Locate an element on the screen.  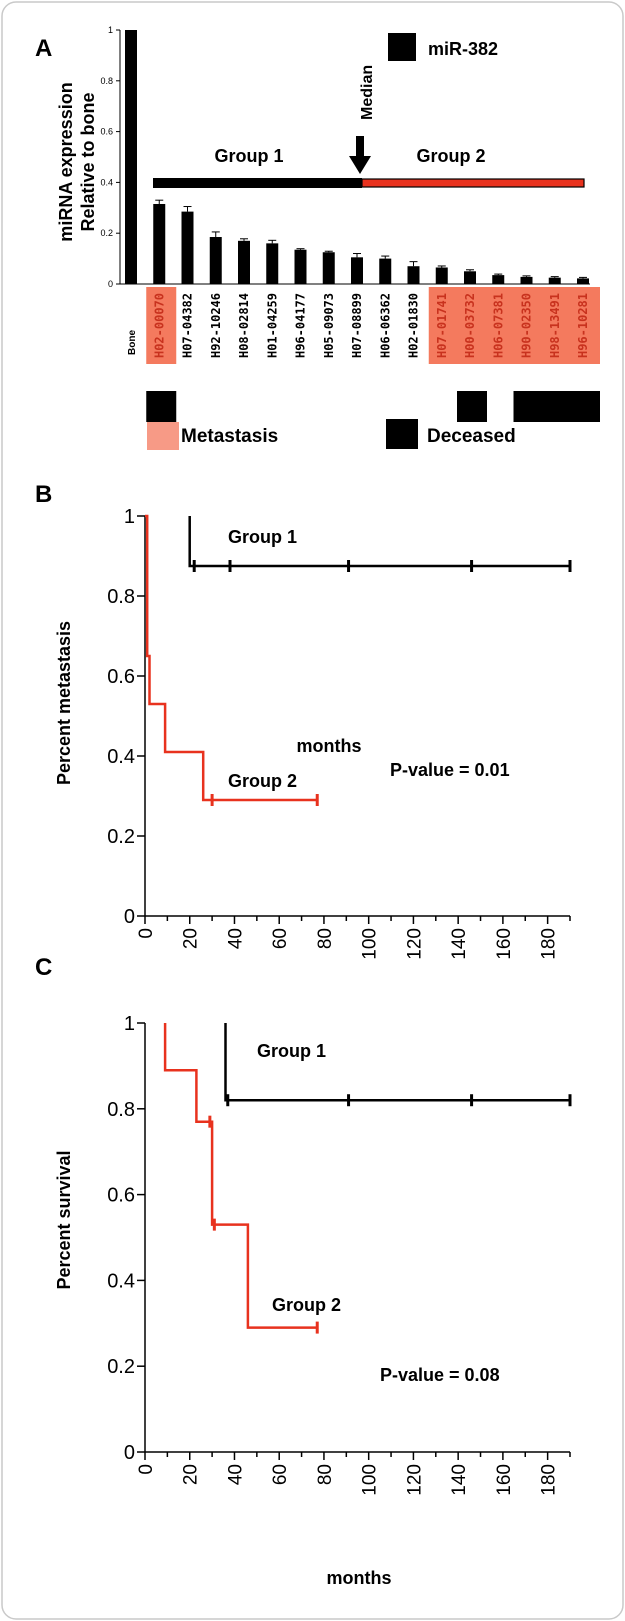
y-tick-label-c: 0.6 is located at coordinates (121, 1196).